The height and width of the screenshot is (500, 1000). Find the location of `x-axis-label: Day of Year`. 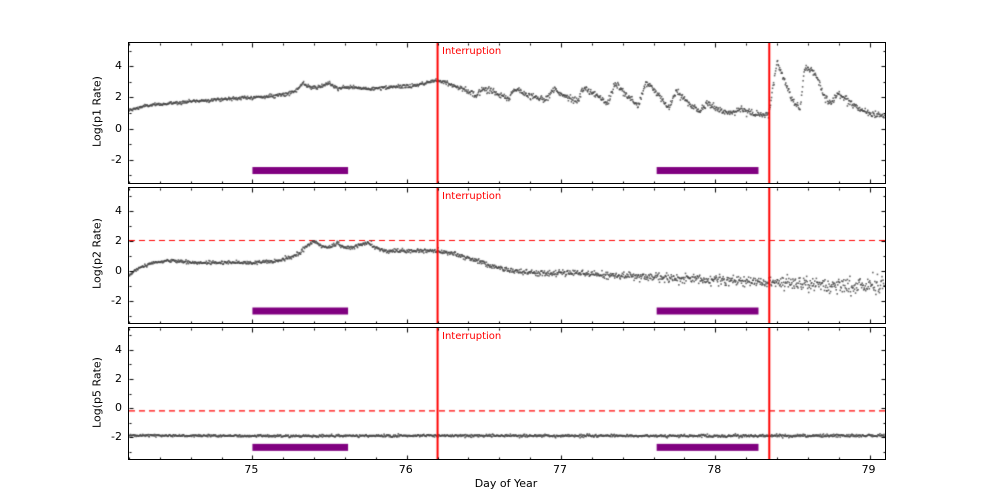

x-axis-label: Day of Year is located at coordinates (506, 483).